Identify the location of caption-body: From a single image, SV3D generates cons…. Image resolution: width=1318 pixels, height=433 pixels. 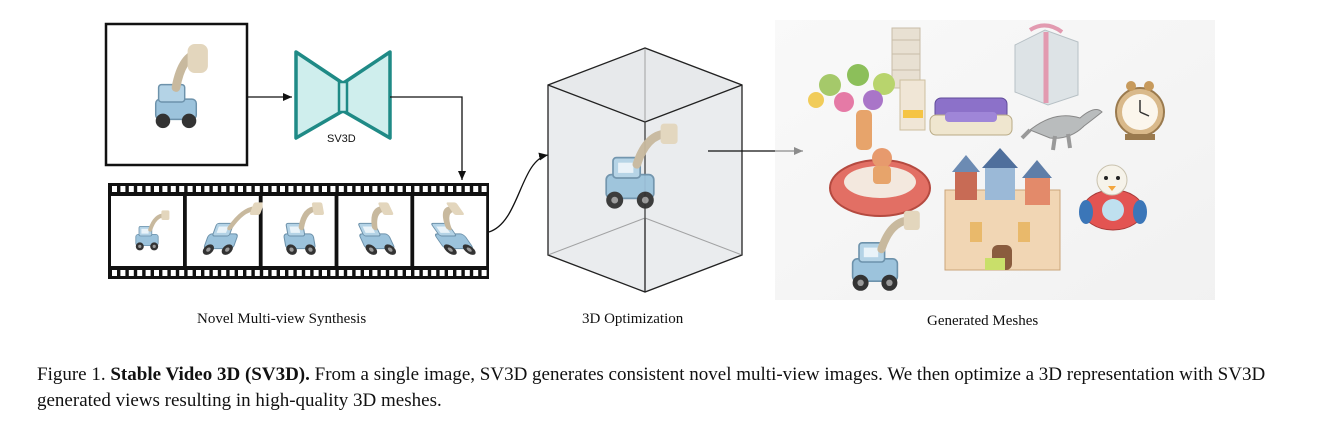
(651, 387).